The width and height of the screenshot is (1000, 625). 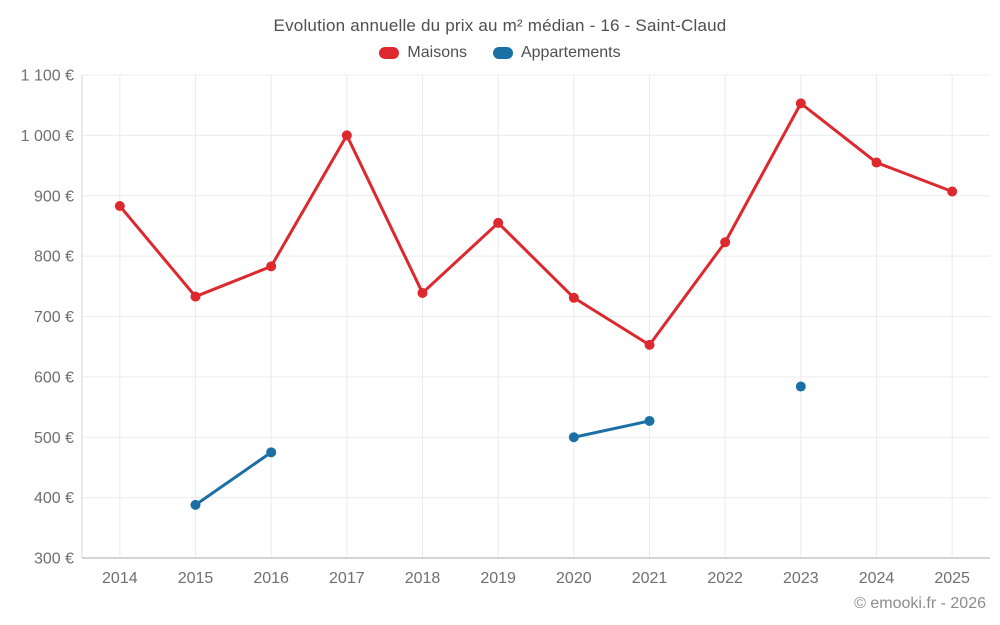 What do you see at coordinates (120, 578) in the screenshot?
I see `x-tick-label: 2014` at bounding box center [120, 578].